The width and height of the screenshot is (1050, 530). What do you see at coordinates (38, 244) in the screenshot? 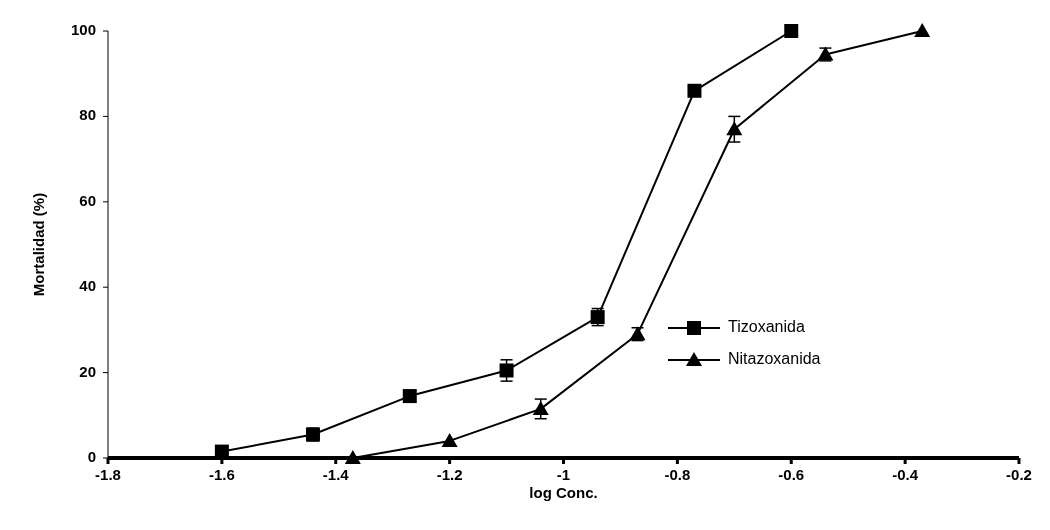
I see `y-axis-title: Mortalidad (%)` at bounding box center [38, 244].